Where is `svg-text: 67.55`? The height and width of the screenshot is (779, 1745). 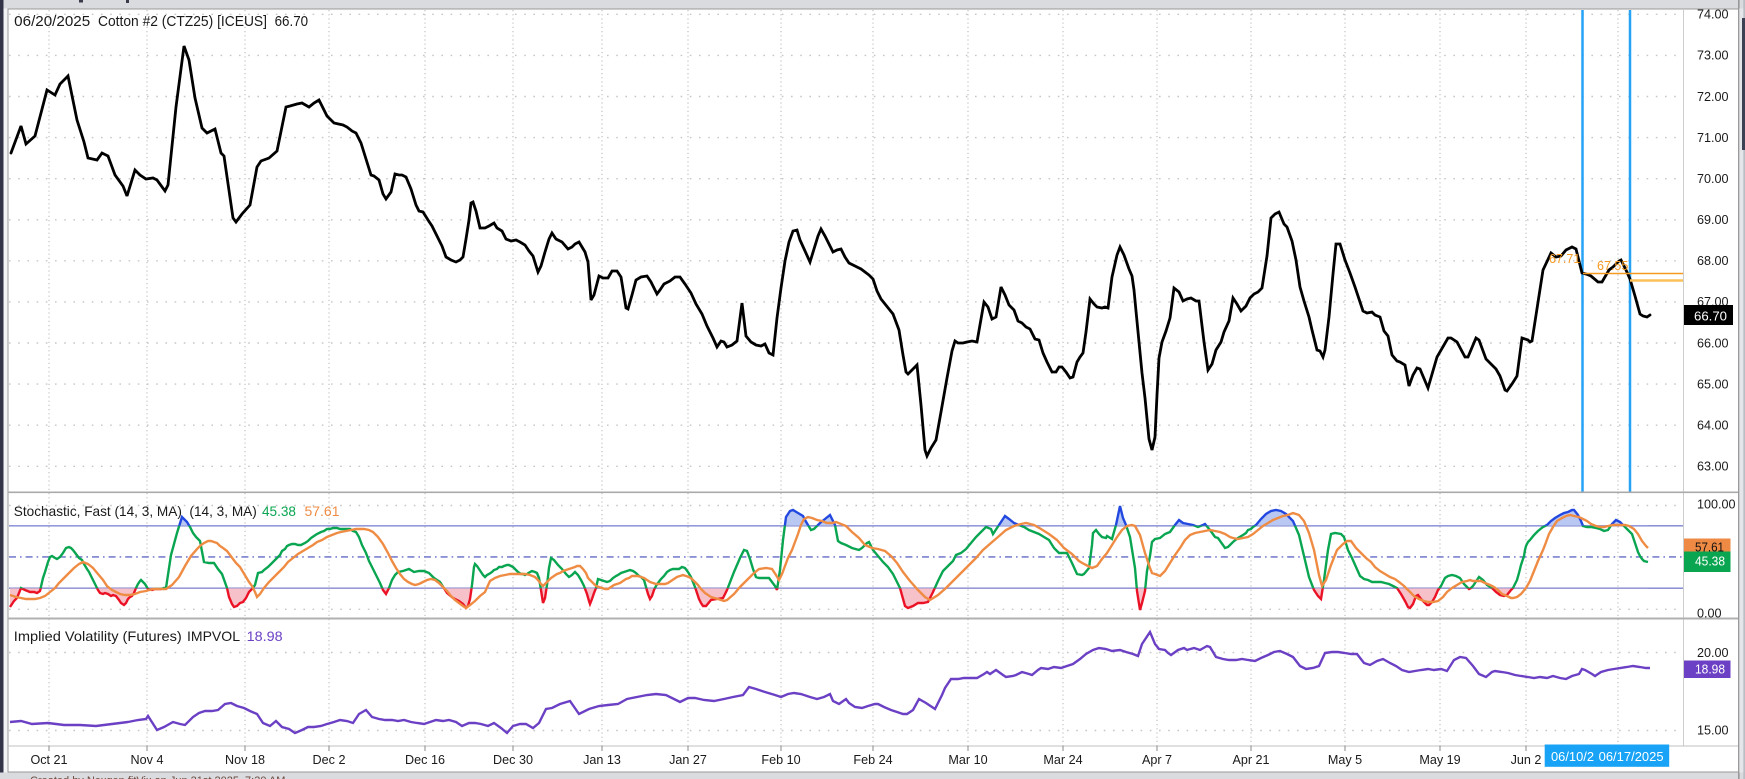 svg-text: 67.55 is located at coordinates (1612, 266).